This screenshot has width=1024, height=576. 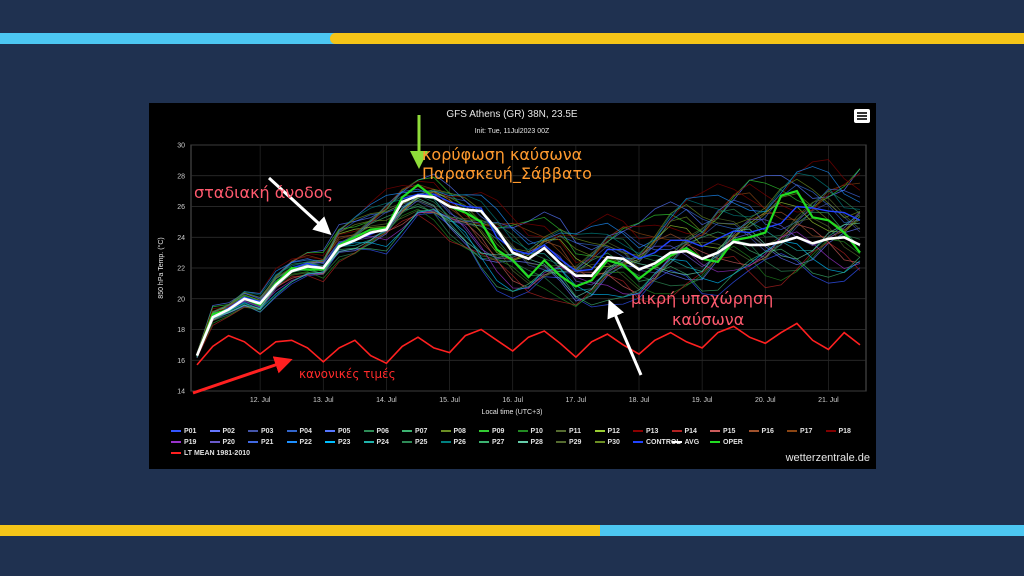 I want to click on legend-item: P04, so click(x=299, y=431).